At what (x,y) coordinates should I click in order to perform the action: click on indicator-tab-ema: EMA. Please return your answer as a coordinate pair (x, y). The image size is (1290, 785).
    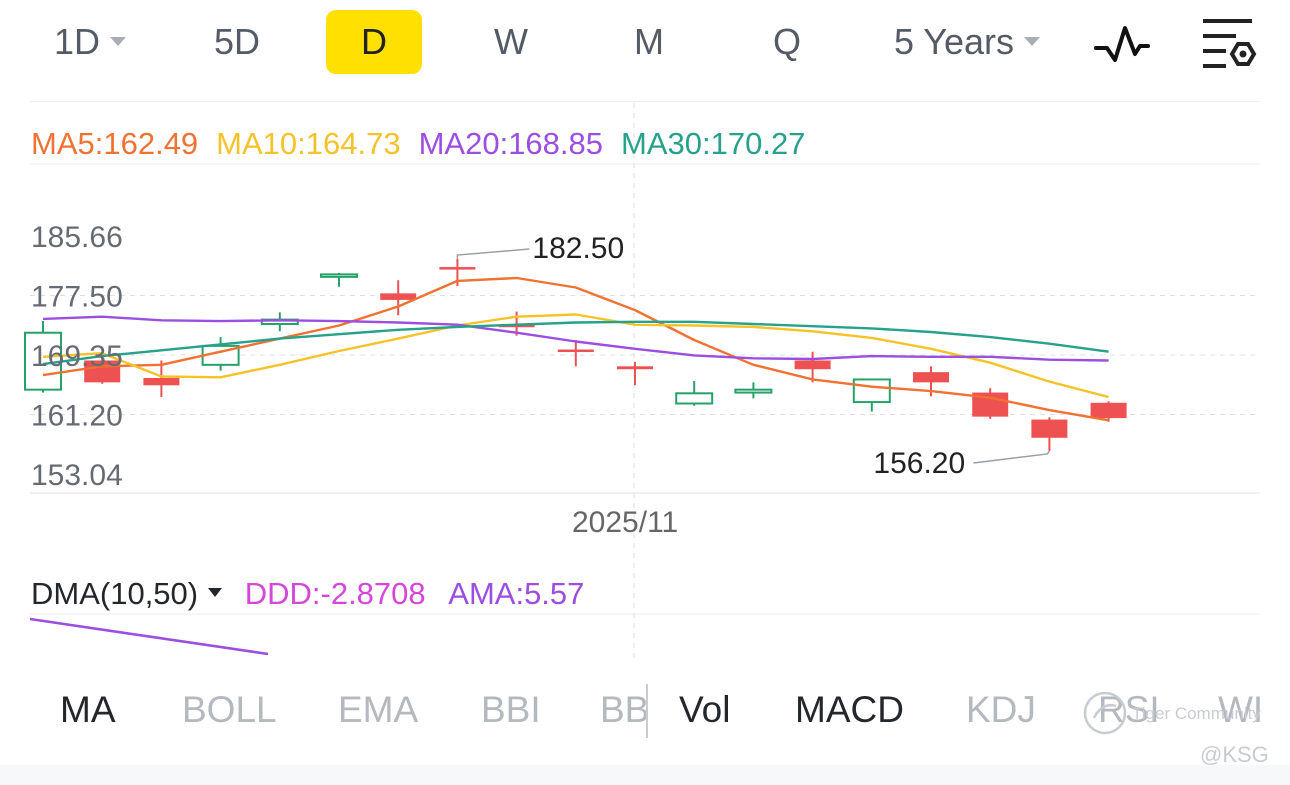
    Looking at the image, I should click on (378, 710).